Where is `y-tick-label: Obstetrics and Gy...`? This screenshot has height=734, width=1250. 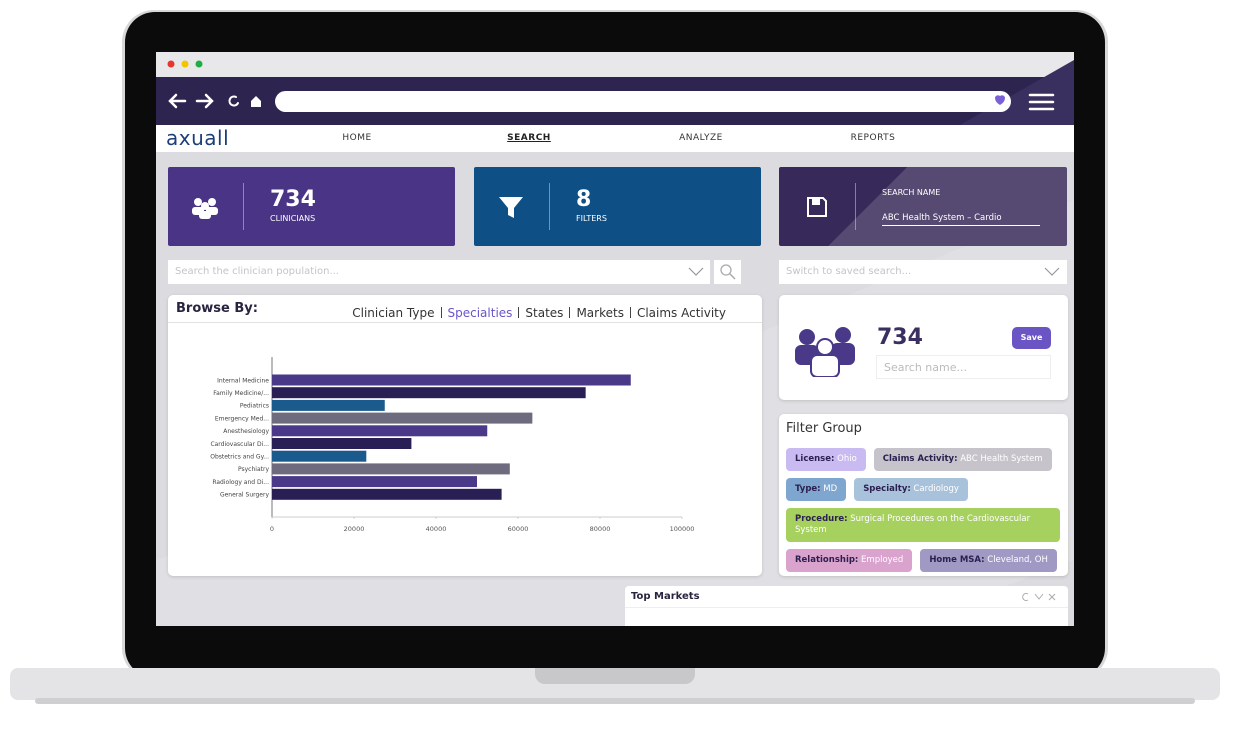
y-tick-label: Obstetrics and Gy... is located at coordinates (239, 457).